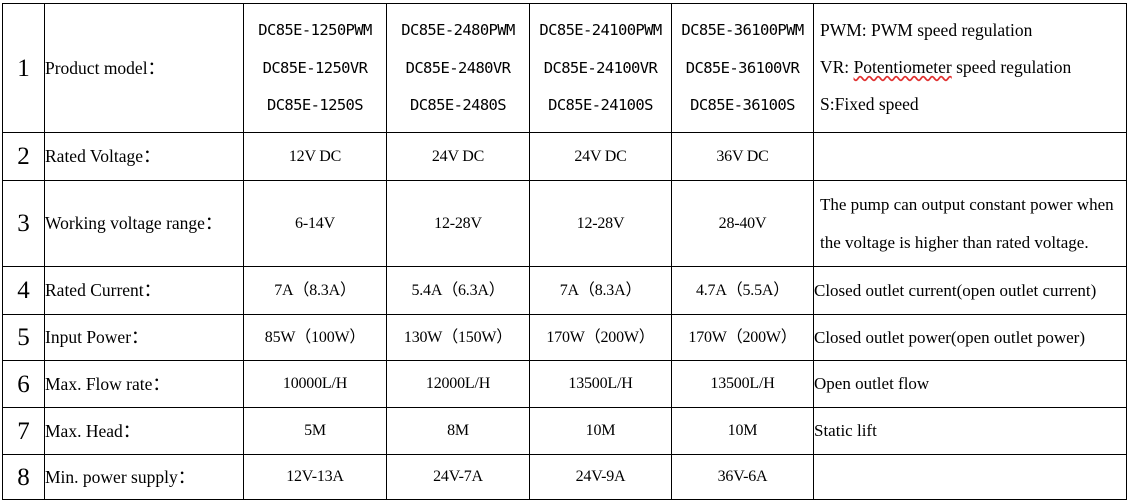 The image size is (1130, 504). What do you see at coordinates (144, 290) in the screenshot?
I see `row-label: Rated Current：` at bounding box center [144, 290].